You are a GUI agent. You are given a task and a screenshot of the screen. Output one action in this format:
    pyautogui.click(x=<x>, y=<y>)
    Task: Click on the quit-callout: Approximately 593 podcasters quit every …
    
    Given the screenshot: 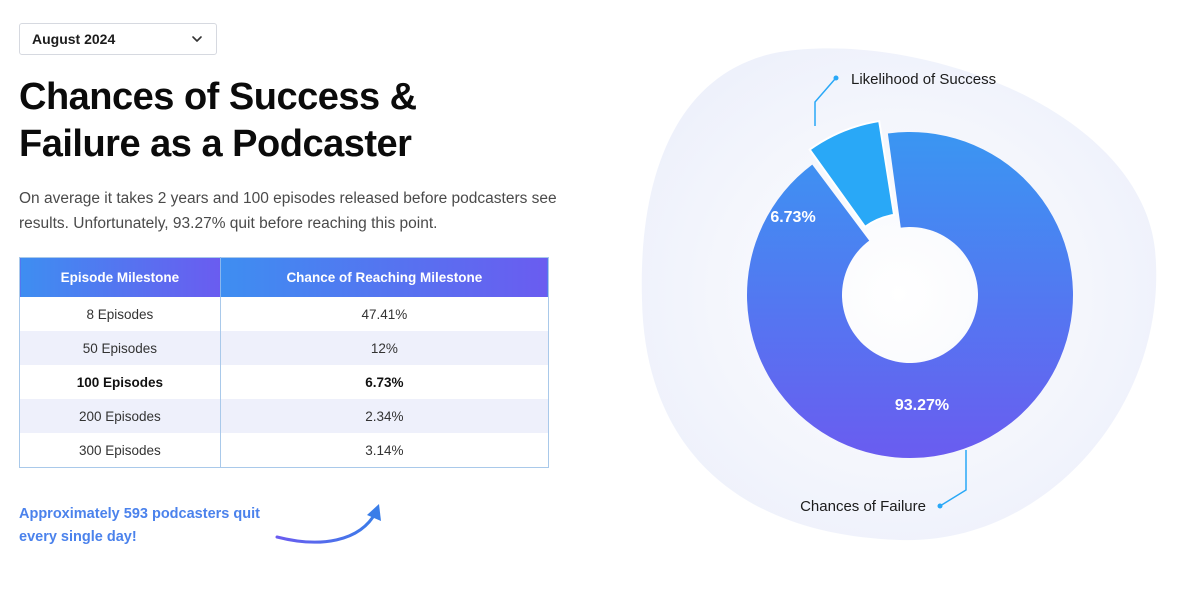 What is the action you would take?
    pyautogui.click(x=139, y=526)
    